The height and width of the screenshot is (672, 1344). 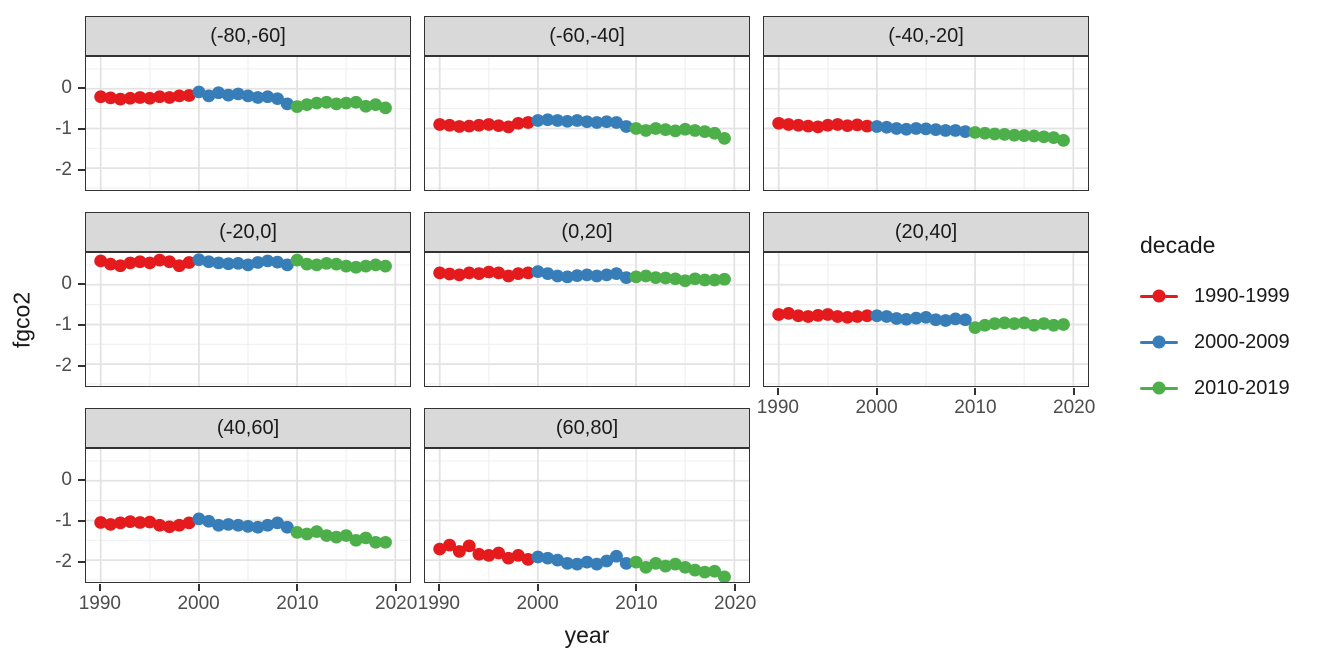 I want to click on x-tick-label: 2010, so click(x=636, y=603).